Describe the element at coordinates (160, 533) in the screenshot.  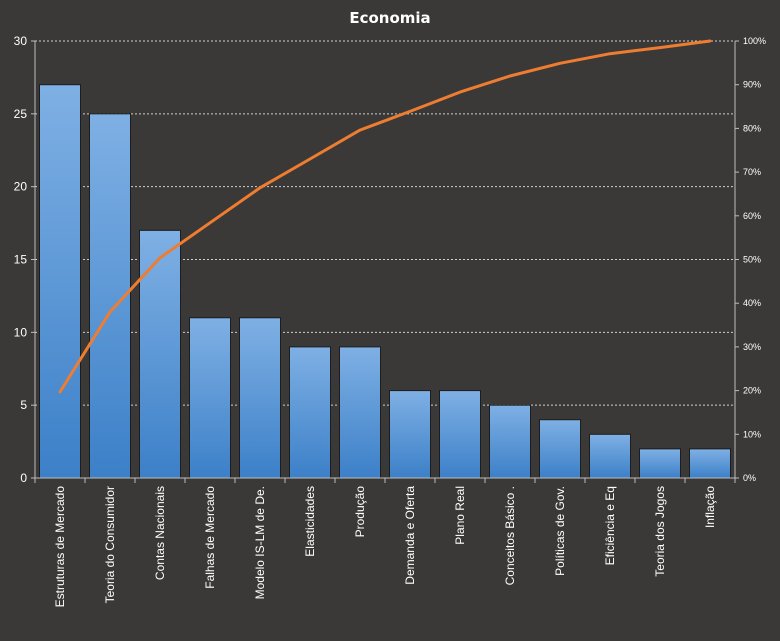
I see `category-label: Contas Nacionais` at that location.